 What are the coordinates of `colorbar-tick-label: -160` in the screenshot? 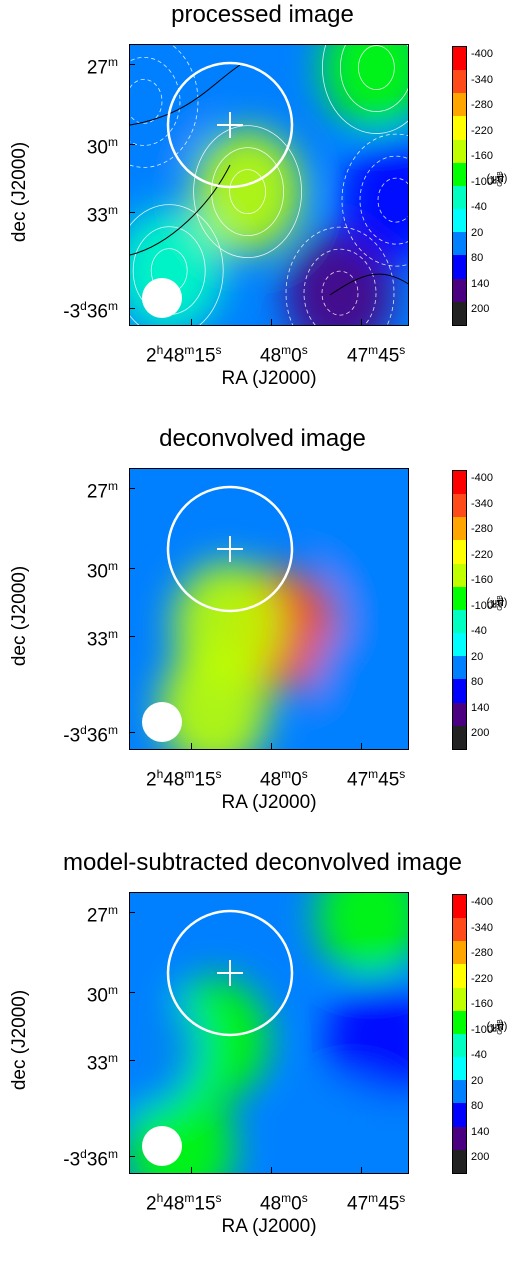 It's located at (482, 156).